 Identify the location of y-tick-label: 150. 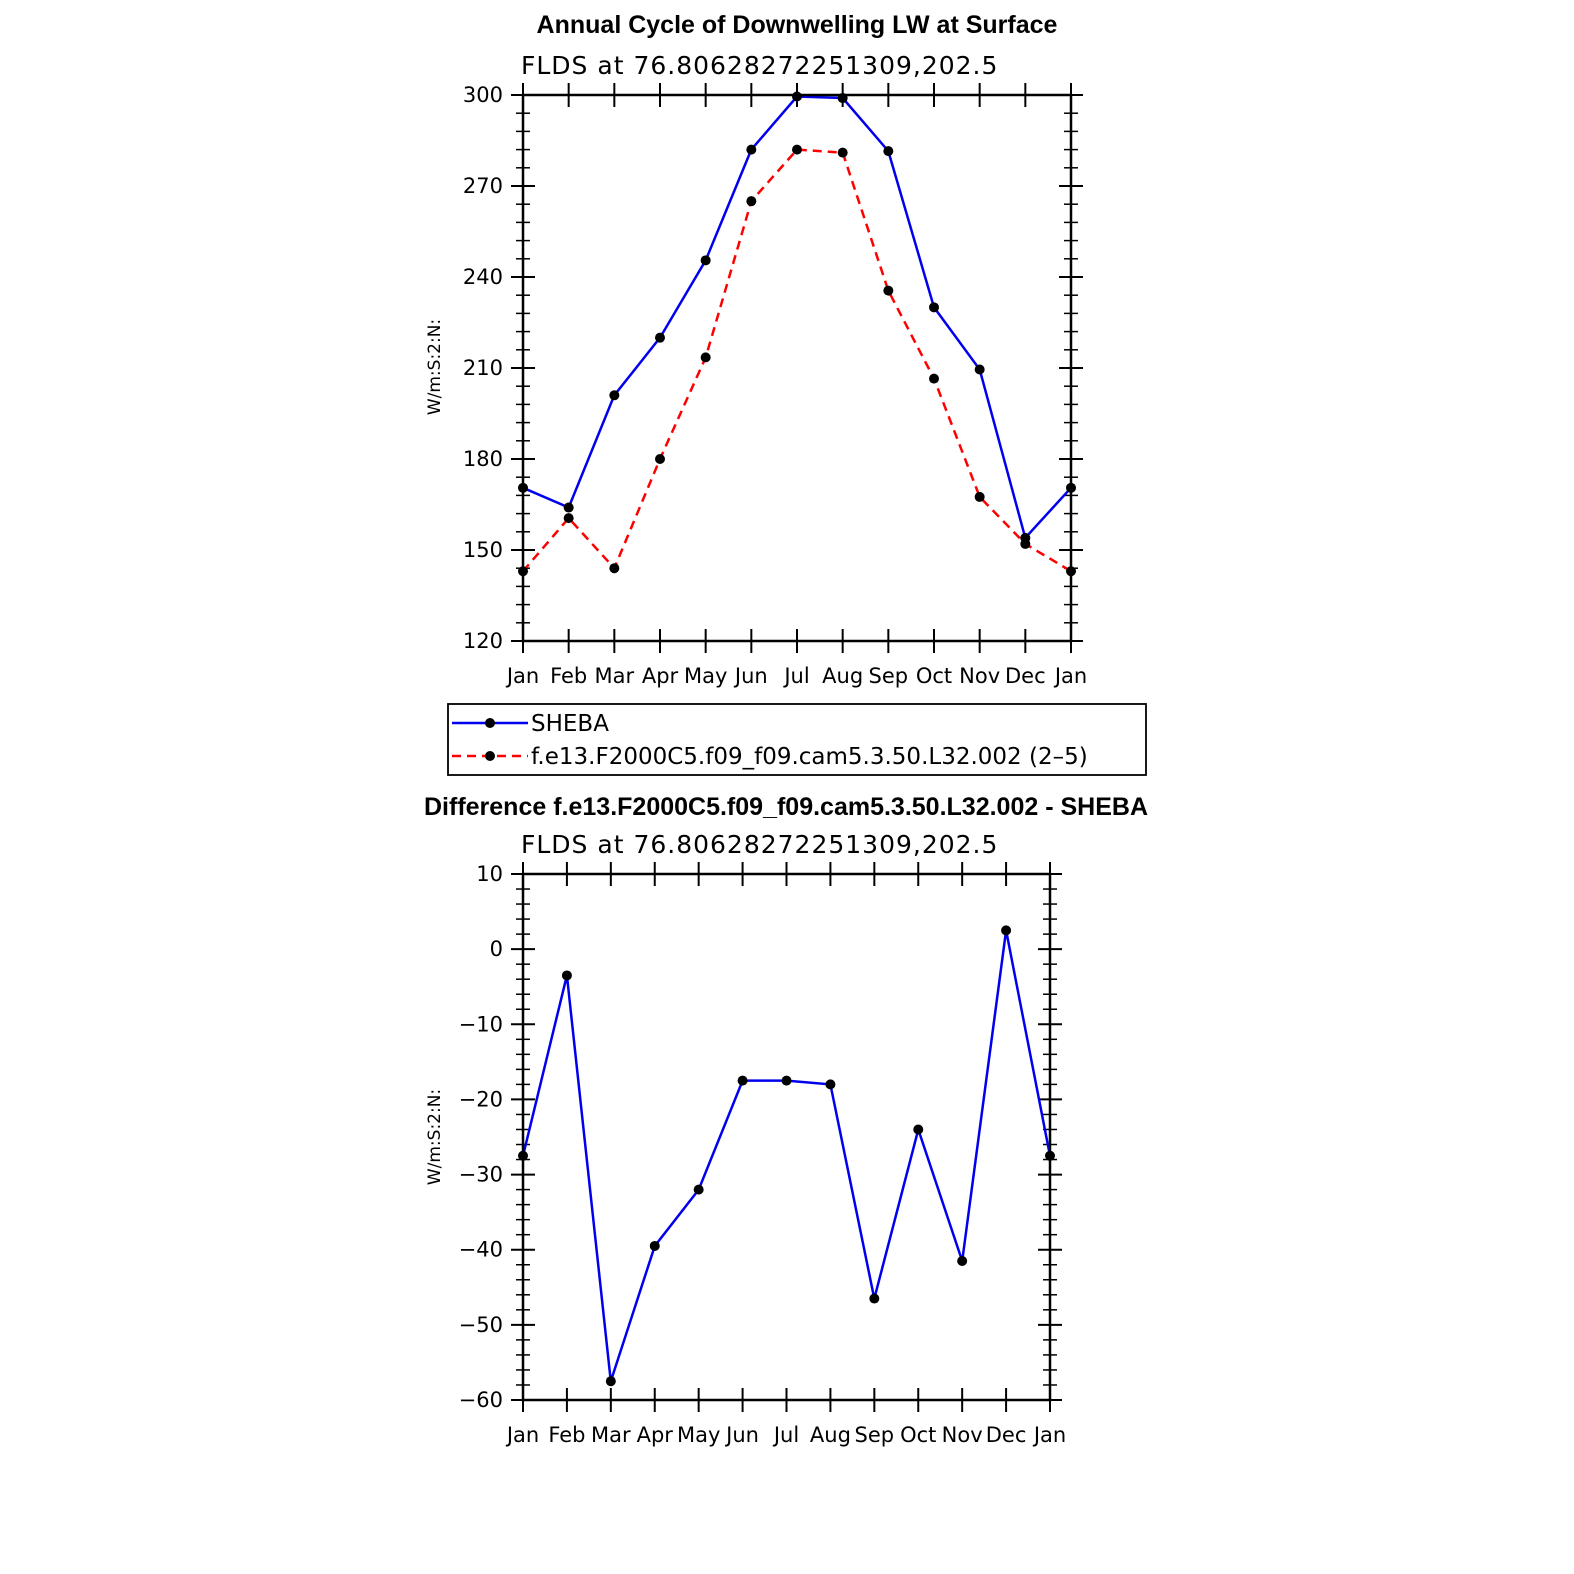
(483, 550).